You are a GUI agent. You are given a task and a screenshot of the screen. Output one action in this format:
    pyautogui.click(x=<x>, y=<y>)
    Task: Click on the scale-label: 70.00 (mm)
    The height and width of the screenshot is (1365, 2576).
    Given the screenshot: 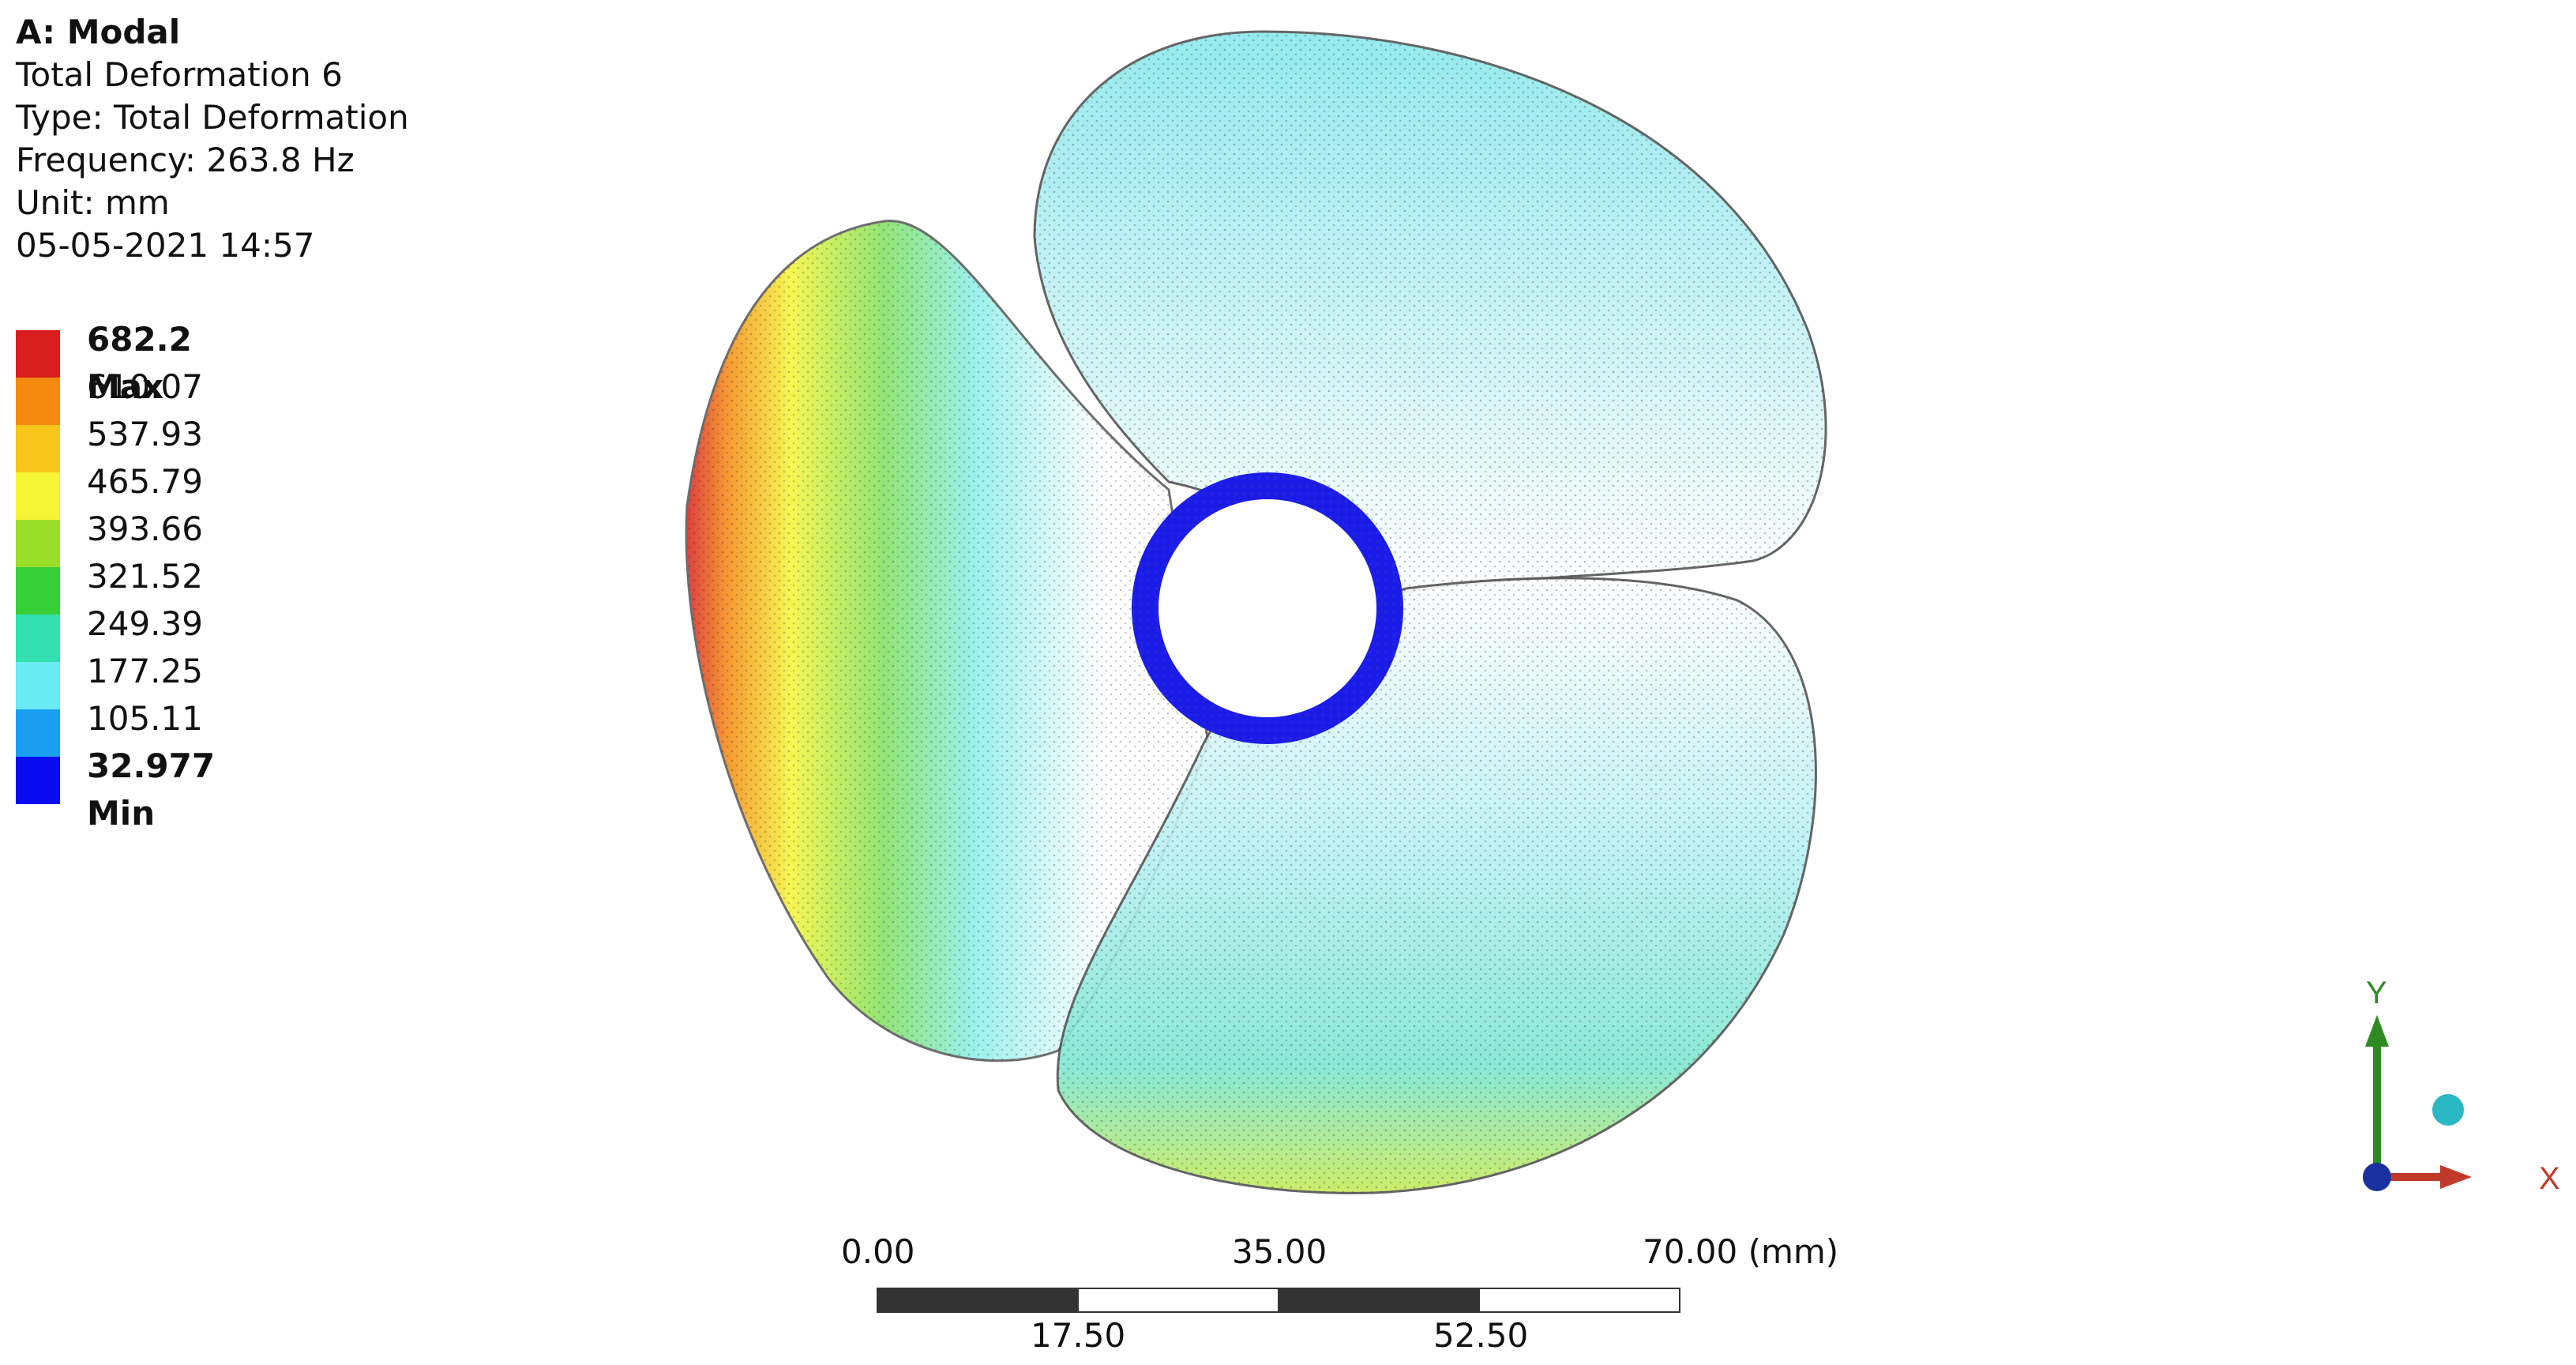 What is the action you would take?
    pyautogui.click(x=1741, y=1251)
    